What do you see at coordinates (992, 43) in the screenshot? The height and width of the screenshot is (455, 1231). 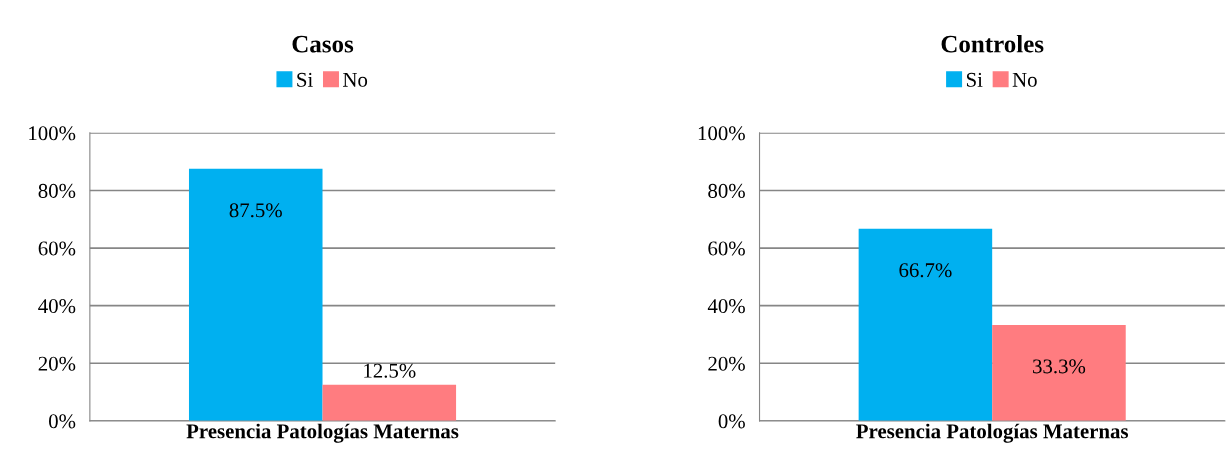 I see `chart-title: Controles` at bounding box center [992, 43].